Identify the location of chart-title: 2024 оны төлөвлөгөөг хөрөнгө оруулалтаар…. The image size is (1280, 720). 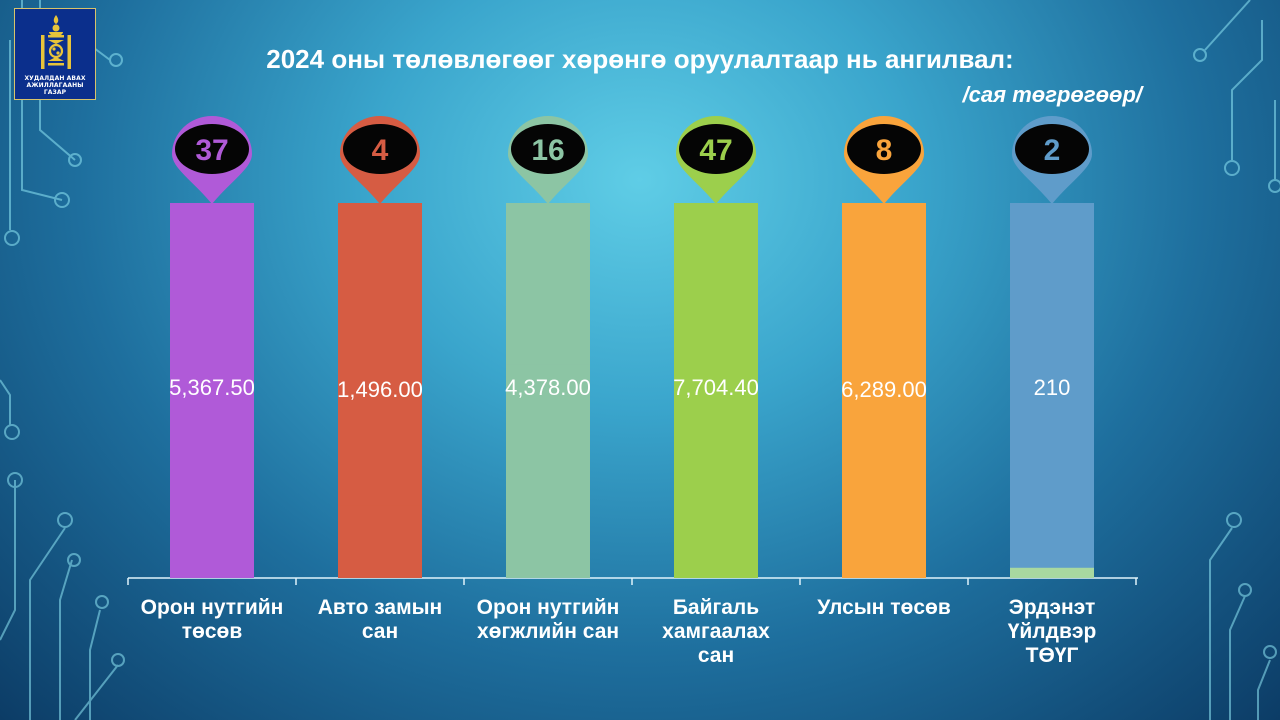
(640, 59).